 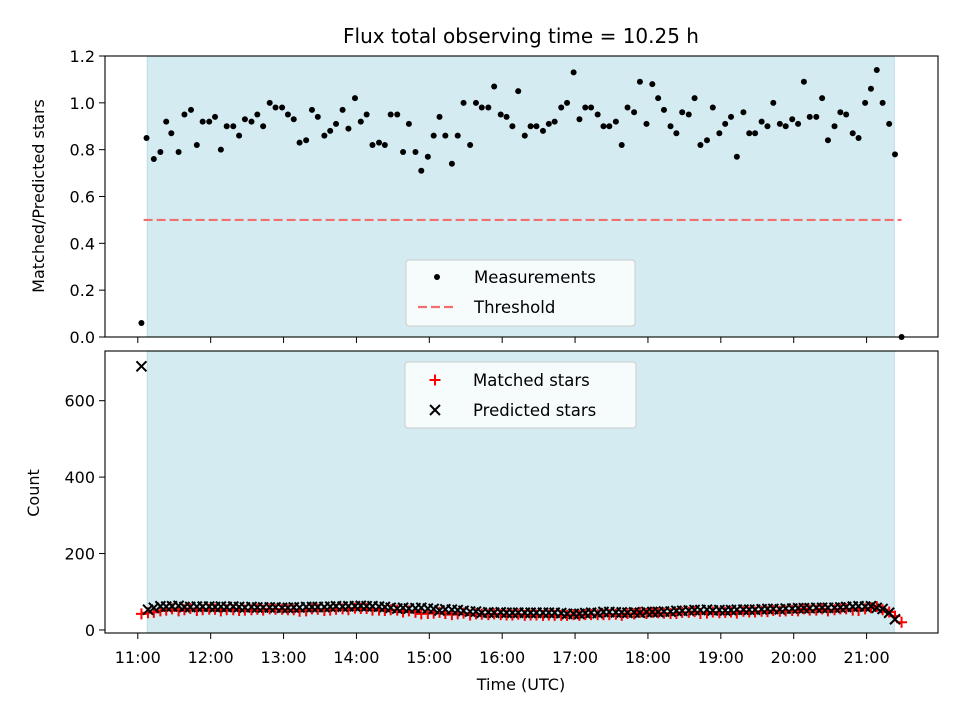 What do you see at coordinates (435, 380) in the screenshot?
I see `legend-matched-marker` at bounding box center [435, 380].